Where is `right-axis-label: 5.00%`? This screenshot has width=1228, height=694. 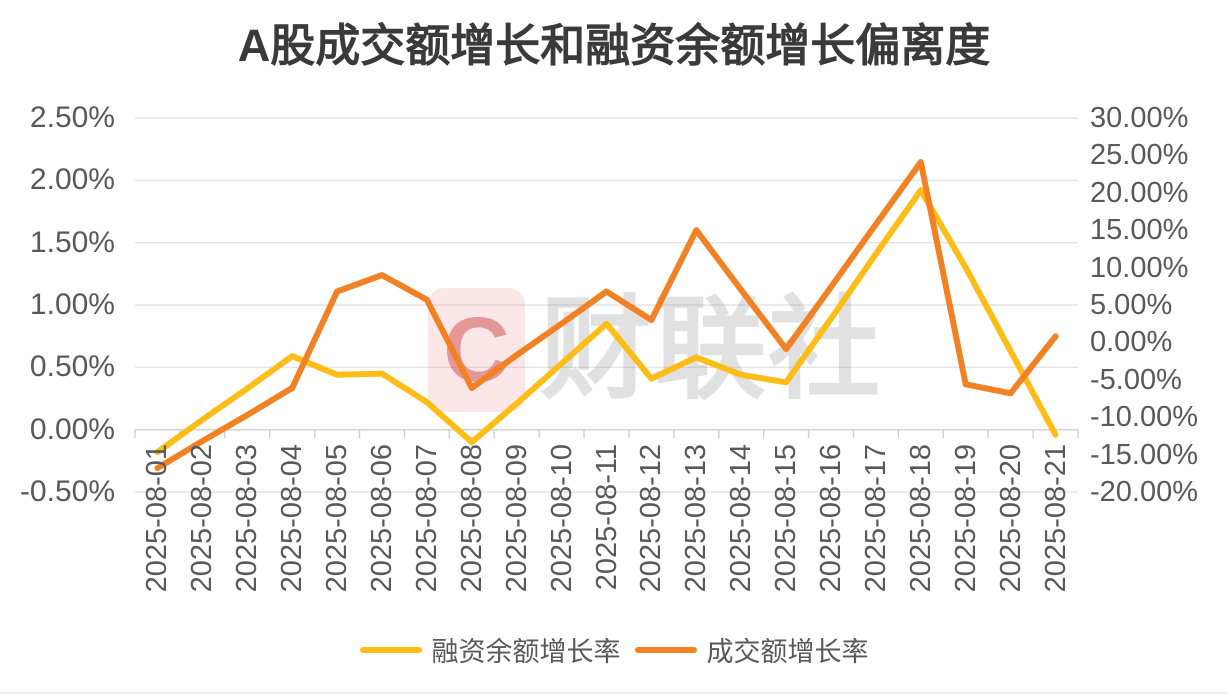 right-axis-label: 5.00% is located at coordinates (1131, 305).